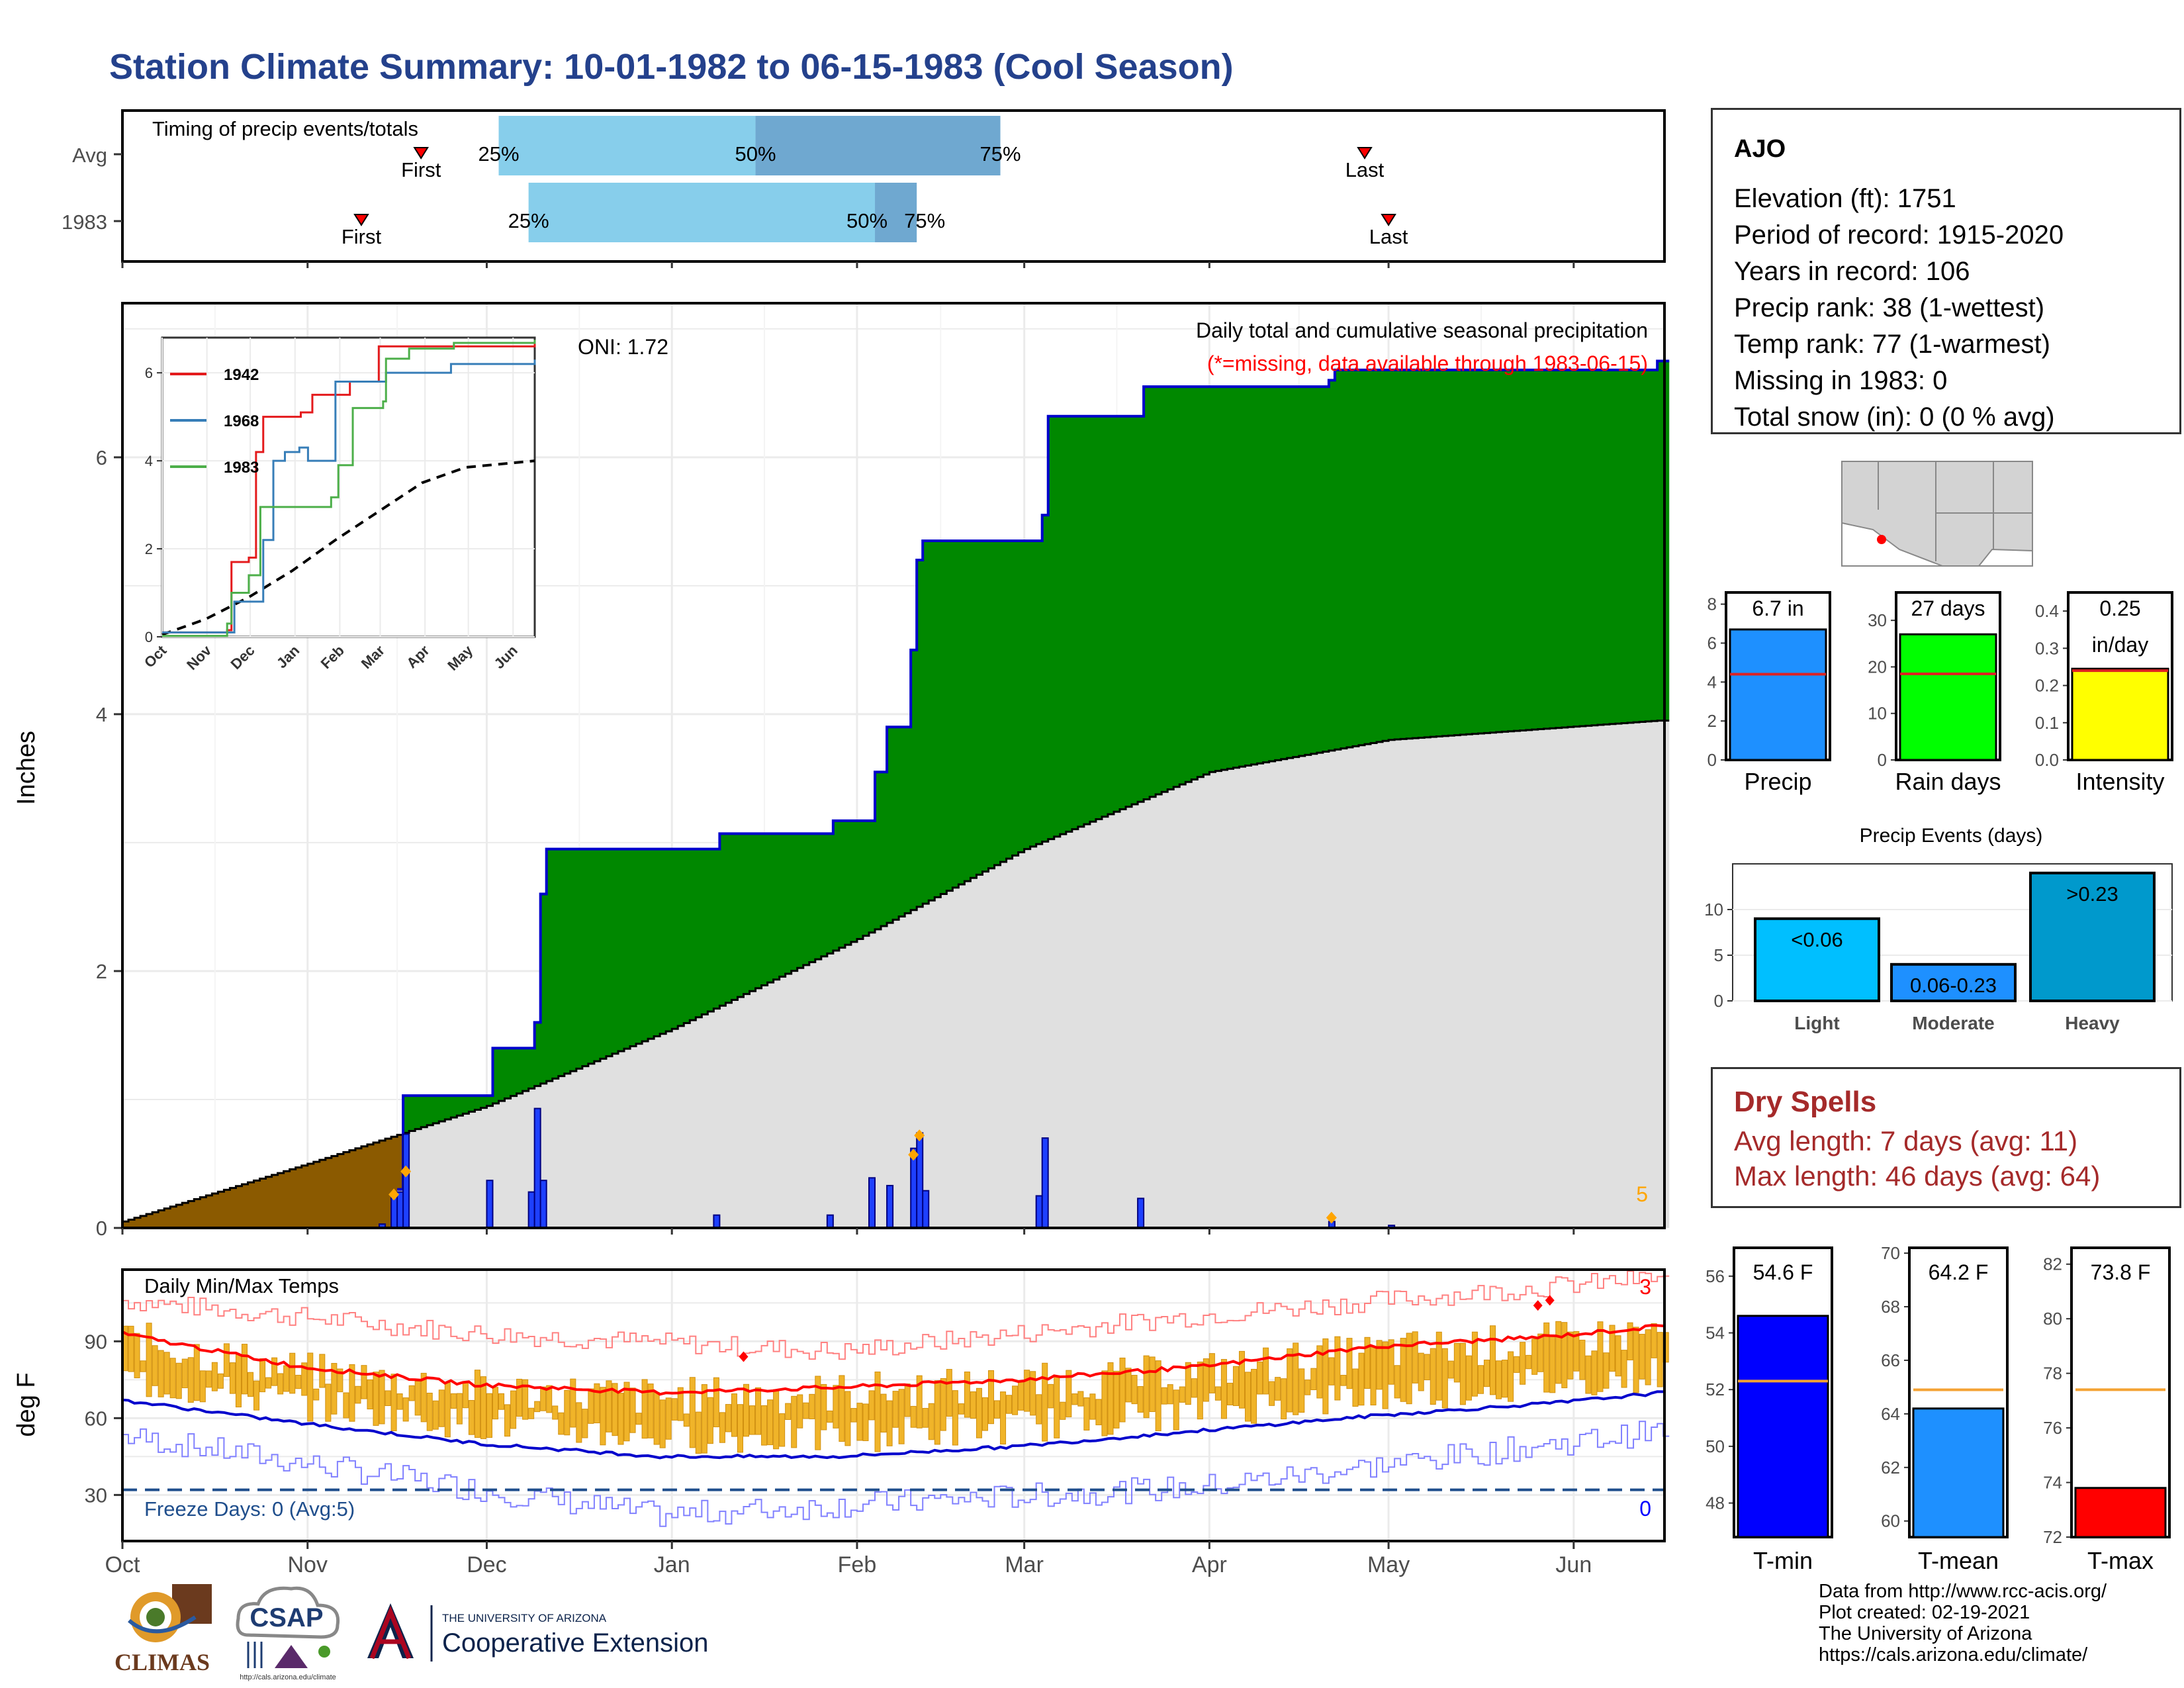 The width and height of the screenshot is (2184, 1688). I want to click on summary-bar-value-label: 0.25, so click(2119, 608).